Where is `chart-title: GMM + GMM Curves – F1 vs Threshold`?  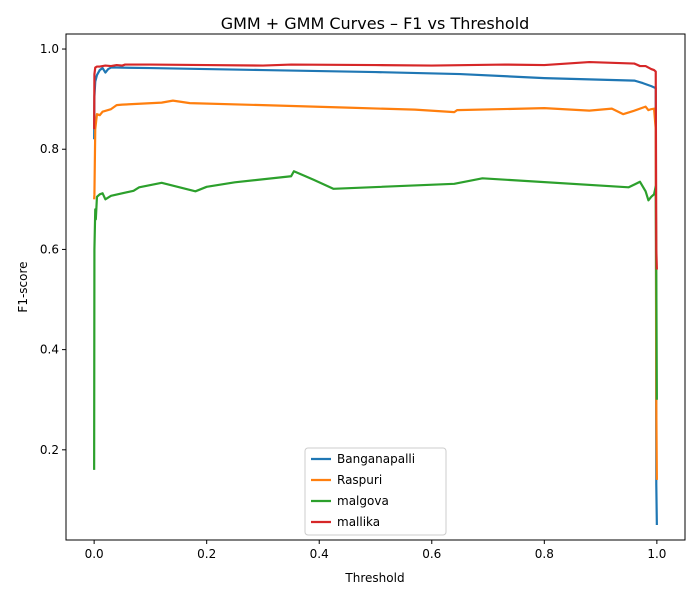 chart-title: GMM + GMM Curves – F1 vs Threshold is located at coordinates (375, 23).